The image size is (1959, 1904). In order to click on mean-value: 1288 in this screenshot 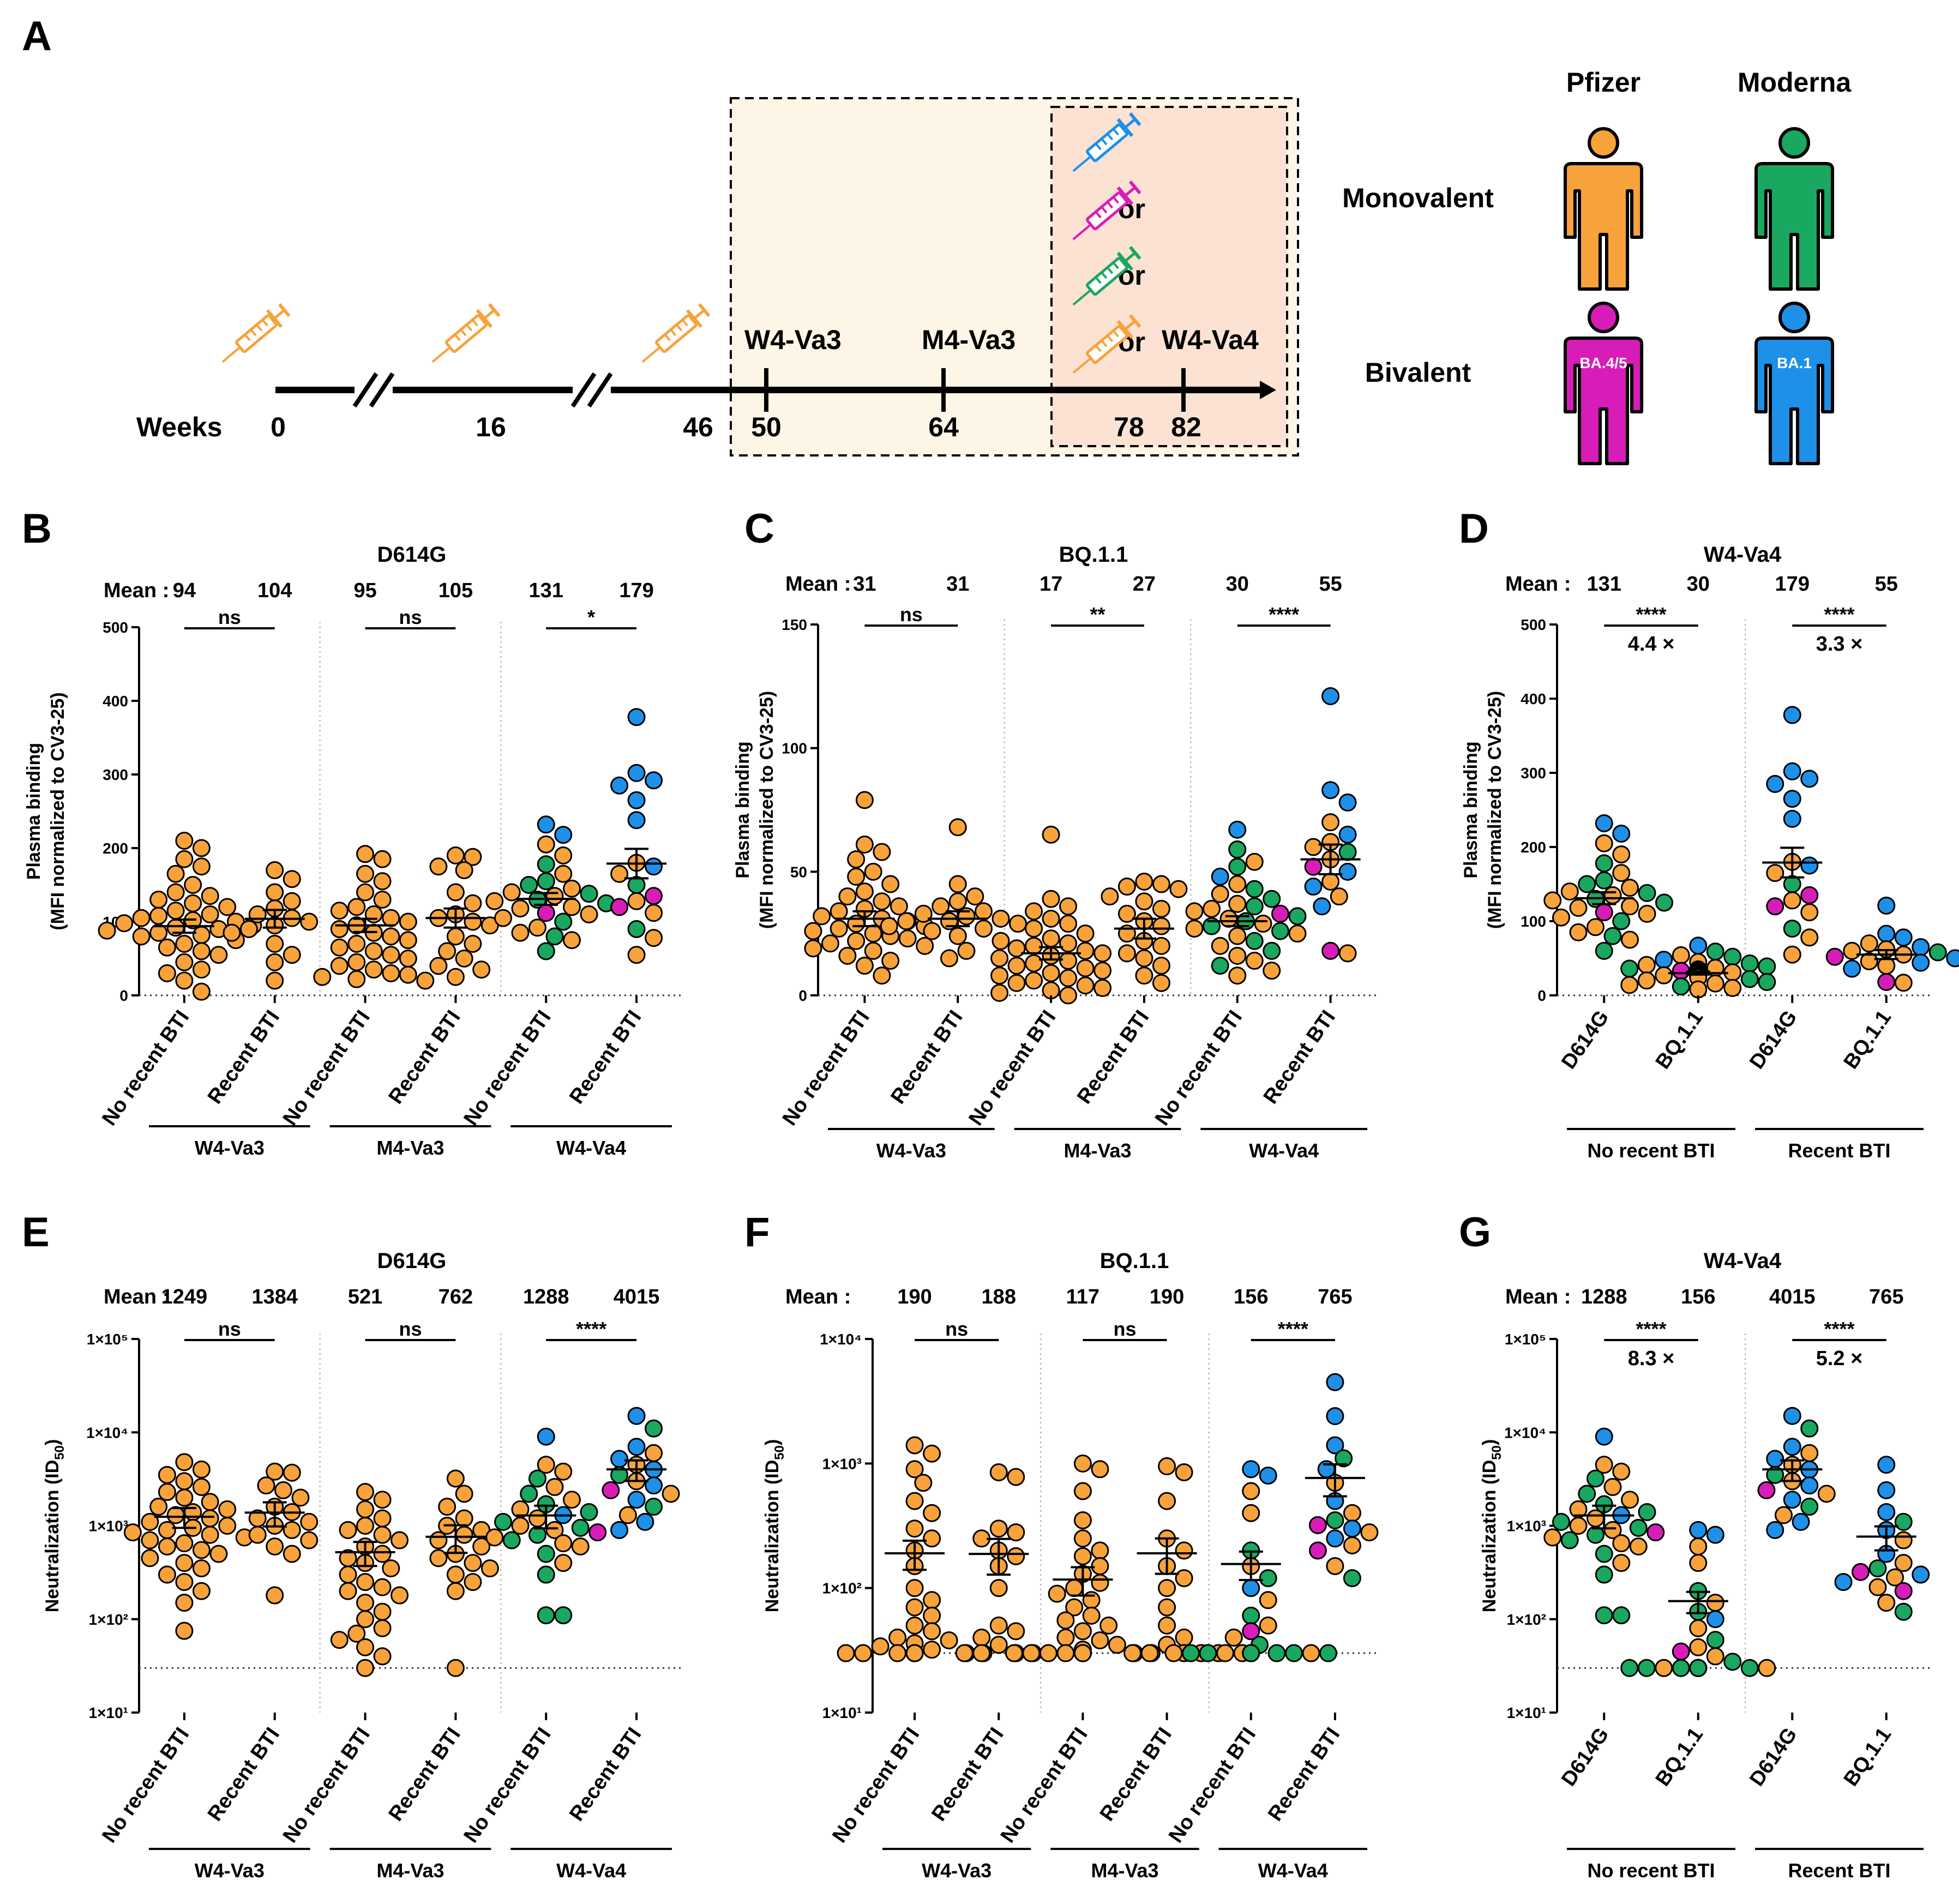, I will do `click(1604, 1297)`.